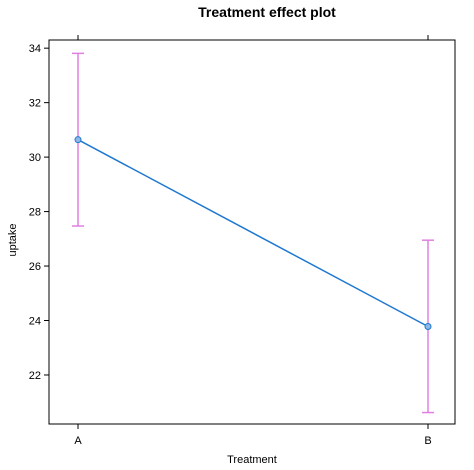 The width and height of the screenshot is (474, 470). I want to click on y-tick-label: 22, so click(35, 376).